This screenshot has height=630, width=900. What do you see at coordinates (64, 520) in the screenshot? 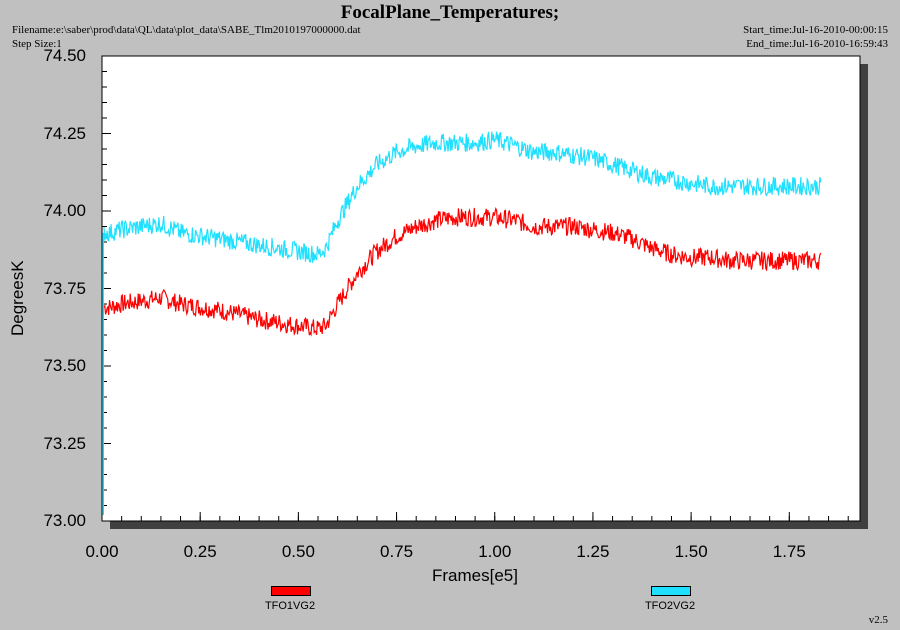
I see `y-tick-label: 73.00` at bounding box center [64, 520].